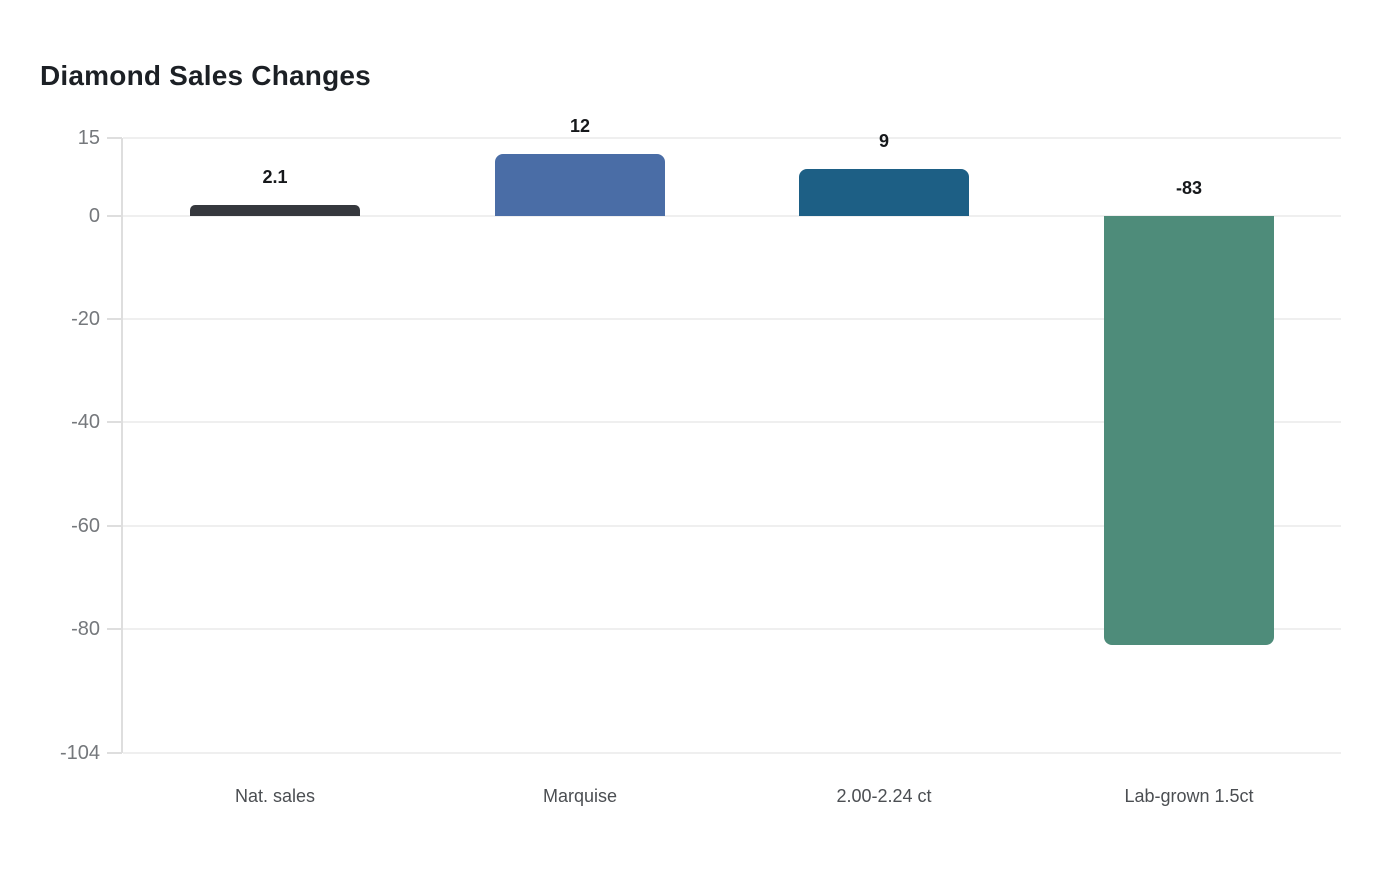  Describe the element at coordinates (275, 796) in the screenshot. I see `x-category-label: Nat. sales` at that location.